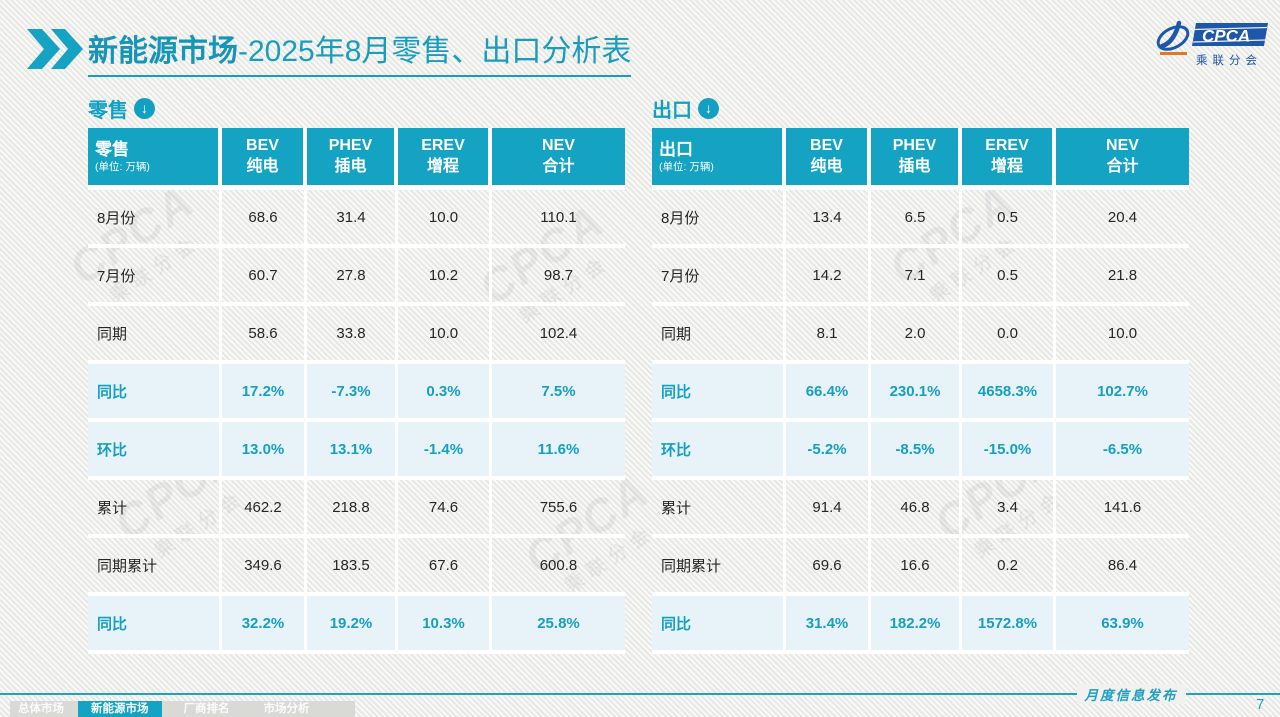  Describe the element at coordinates (1260, 704) in the screenshot. I see `page-number: 7` at that location.